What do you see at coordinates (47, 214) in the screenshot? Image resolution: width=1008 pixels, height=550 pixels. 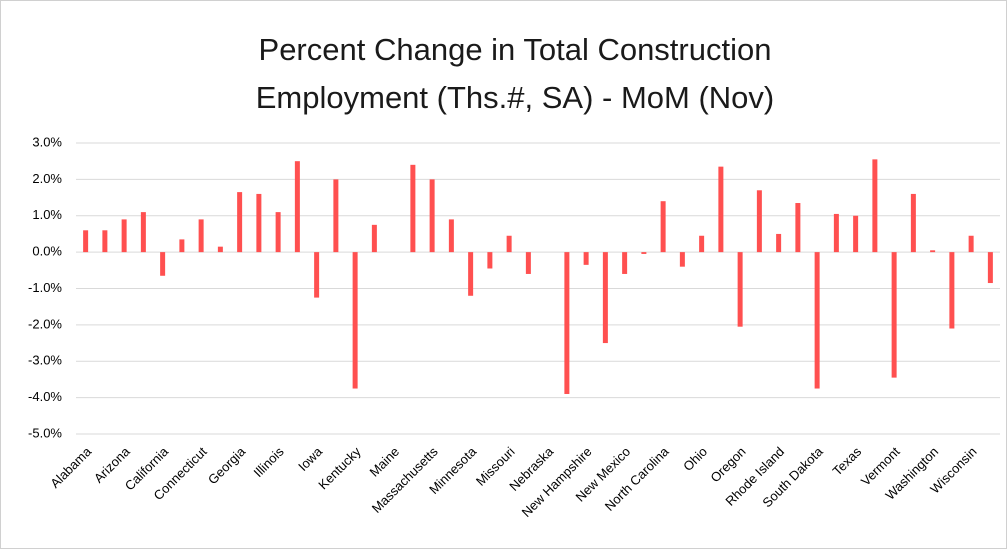 I see `y-tick-label: 1.0%` at bounding box center [47, 214].